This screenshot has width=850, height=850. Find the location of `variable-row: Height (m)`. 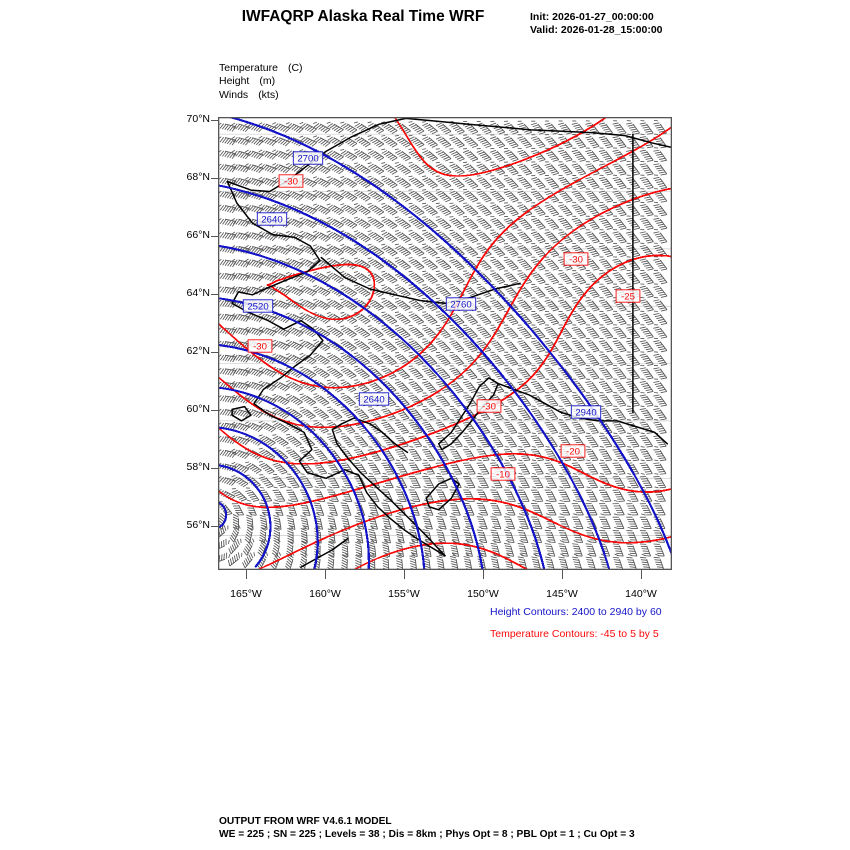

variable-row: Height (m) is located at coordinates (261, 81).